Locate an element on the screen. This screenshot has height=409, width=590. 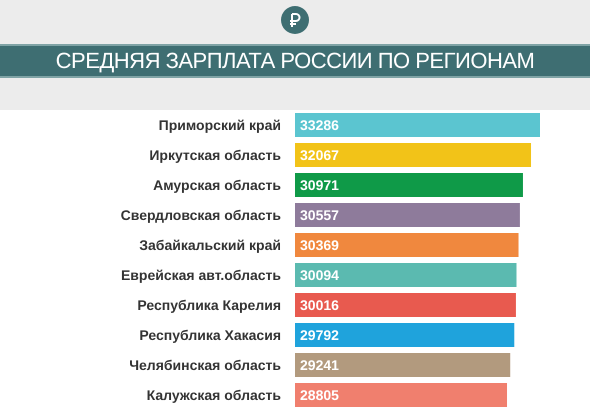
data-label: 33286 is located at coordinates (320, 124).